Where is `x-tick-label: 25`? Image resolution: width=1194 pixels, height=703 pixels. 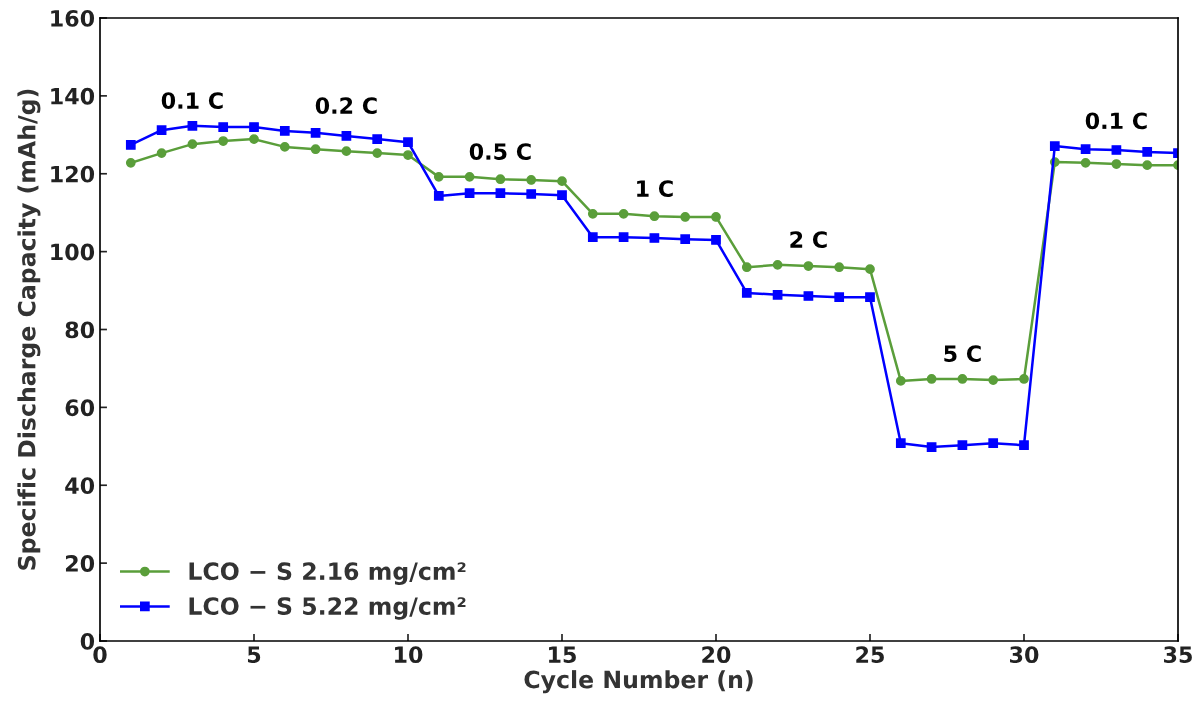 x-tick-label: 25 is located at coordinates (870, 655).